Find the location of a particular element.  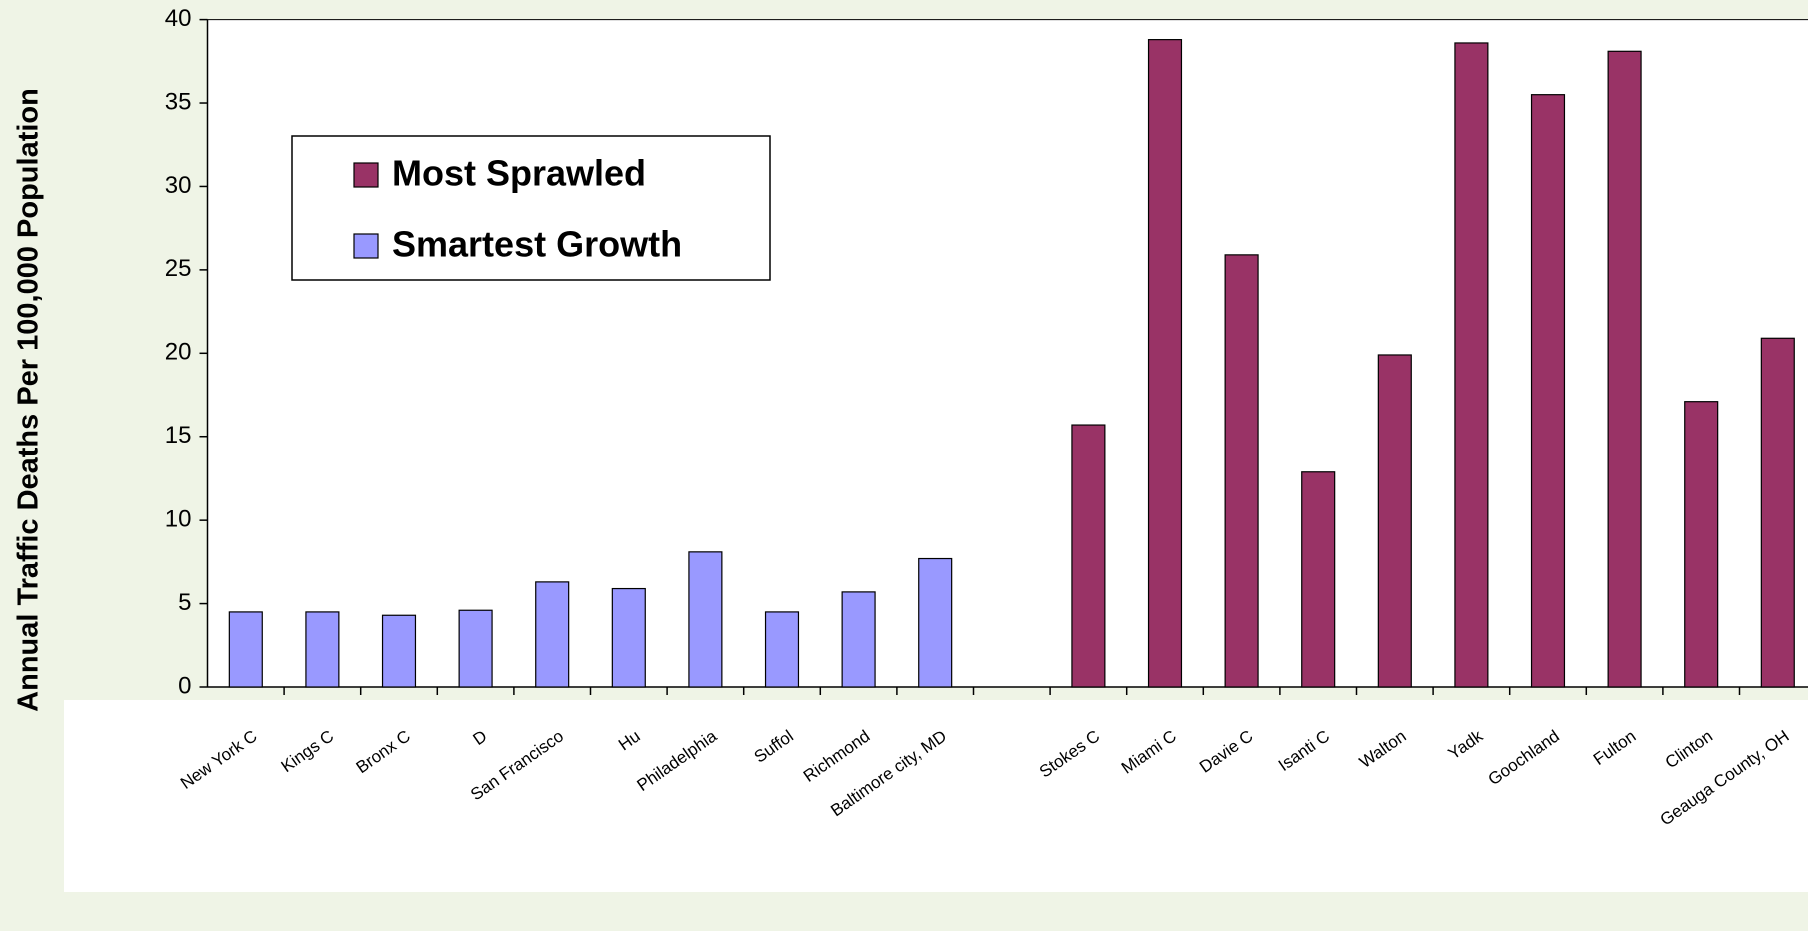

y-tick-label: 0 is located at coordinates (184, 685).